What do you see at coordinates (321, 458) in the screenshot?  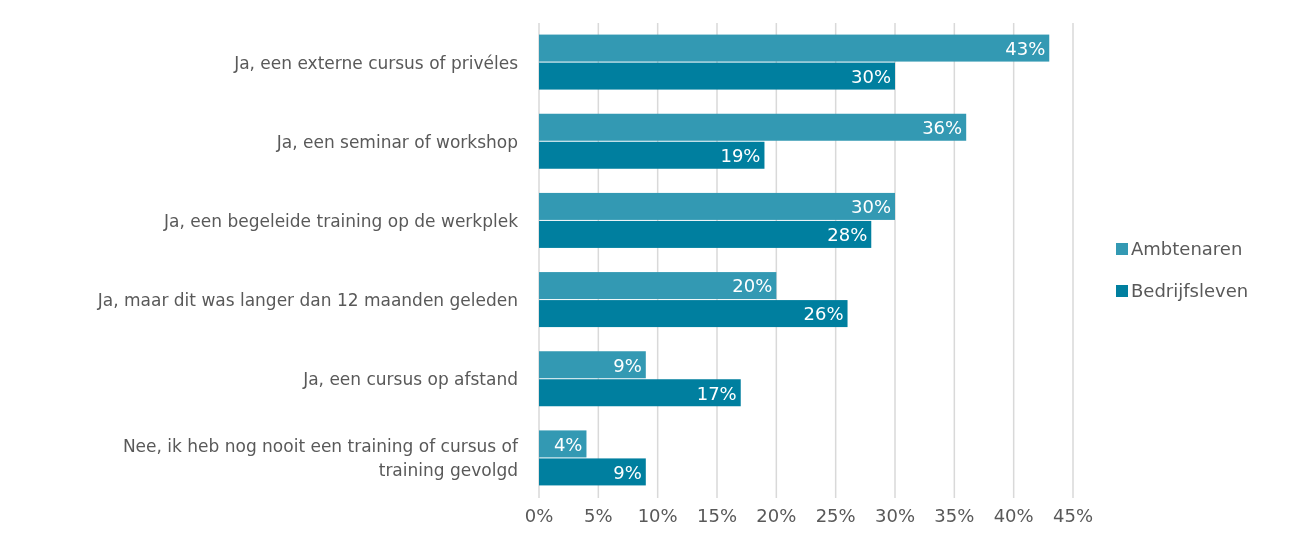 I see `y-tick-label: Nee, ik heb nog nooit een training of cursus of training gevolgd` at bounding box center [321, 458].